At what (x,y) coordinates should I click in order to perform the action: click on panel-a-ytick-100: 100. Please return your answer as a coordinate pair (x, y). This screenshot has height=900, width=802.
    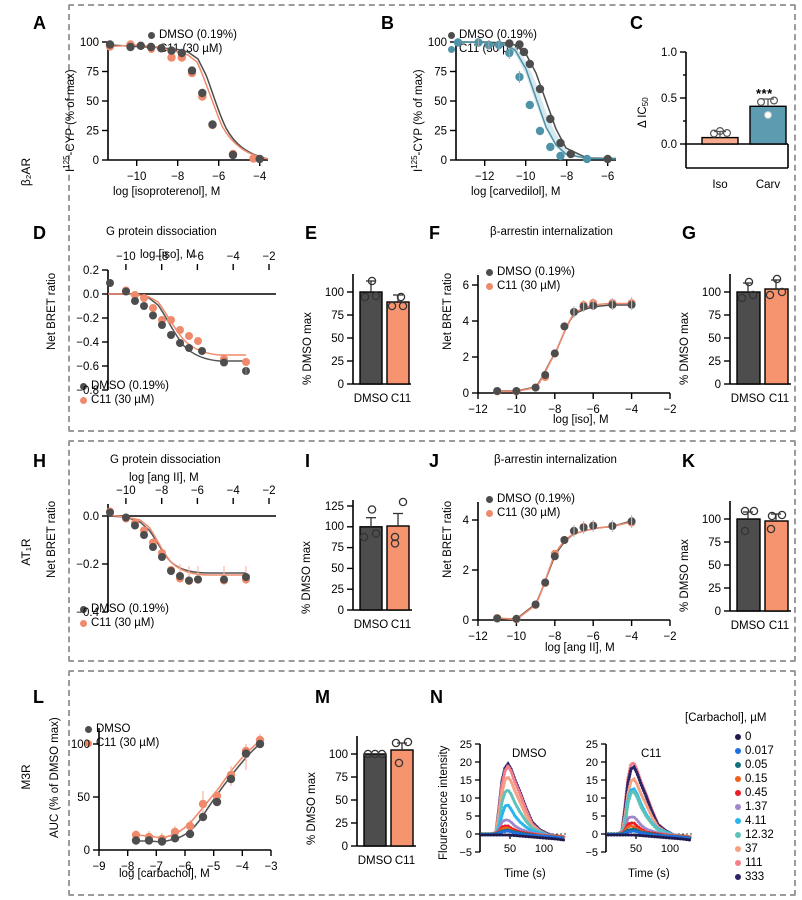
    Looking at the image, I should click on (89, 43).